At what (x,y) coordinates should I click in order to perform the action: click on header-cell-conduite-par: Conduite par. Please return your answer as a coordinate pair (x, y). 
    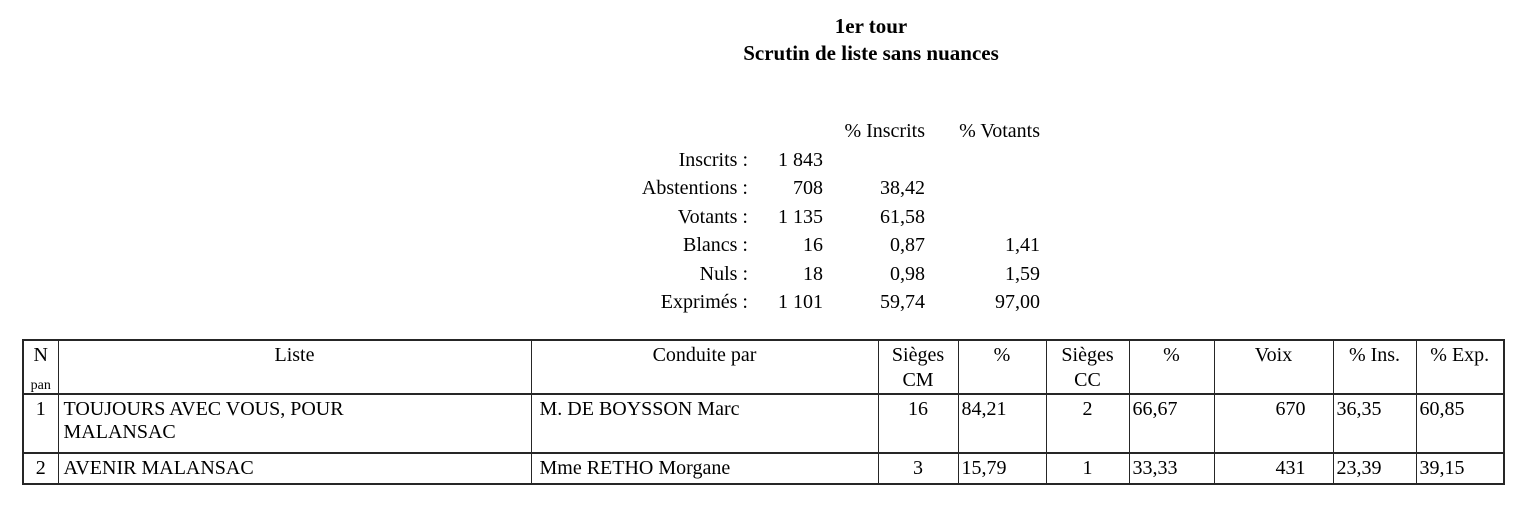
    Looking at the image, I should click on (704, 367).